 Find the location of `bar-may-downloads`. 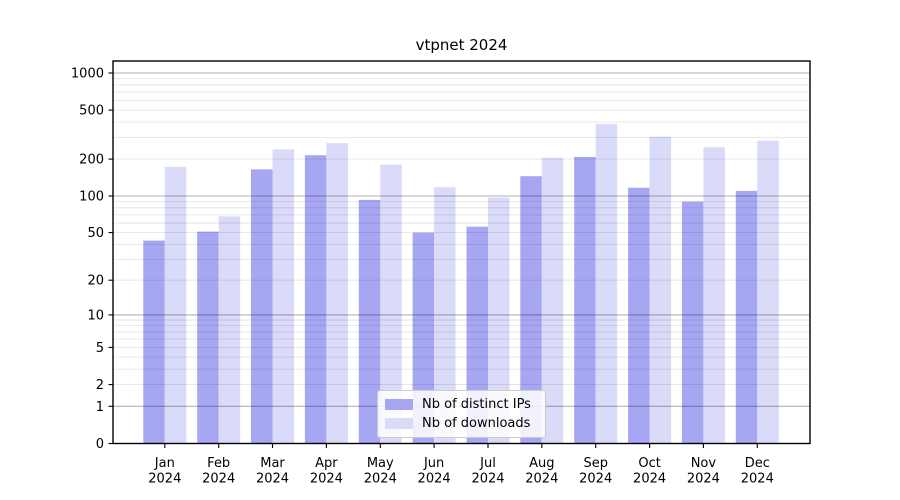

bar-may-downloads is located at coordinates (391, 304).